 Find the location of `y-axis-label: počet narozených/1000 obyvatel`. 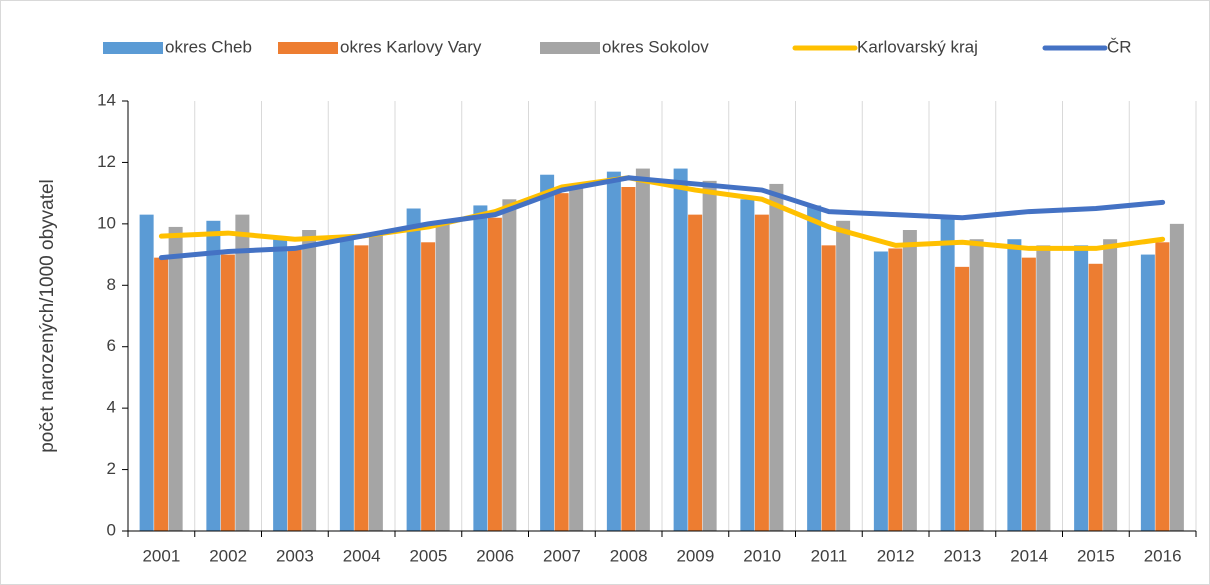

y-axis-label: počet narozených/1000 obyvatel is located at coordinates (47, 316).